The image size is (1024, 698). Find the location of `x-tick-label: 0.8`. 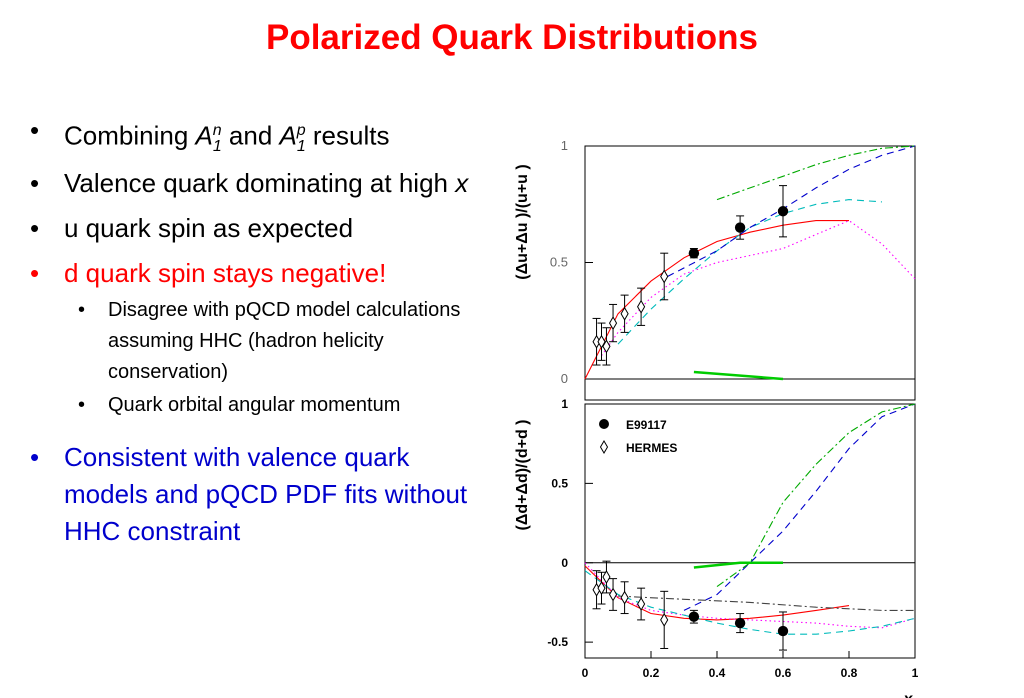

x-tick-label: 0.8 is located at coordinates (849, 673).